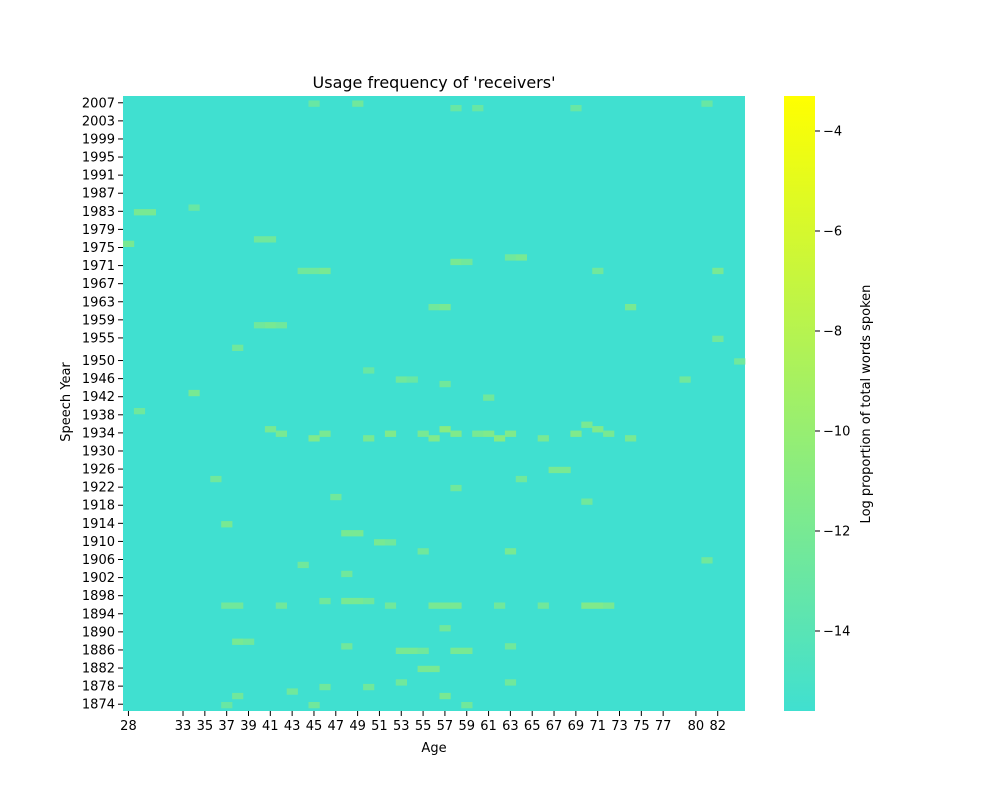 This screenshot has height=800, width=1000. Describe the element at coordinates (866, 404) in the screenshot. I see `colorbar-label: Log proportion of total words spoken` at that location.